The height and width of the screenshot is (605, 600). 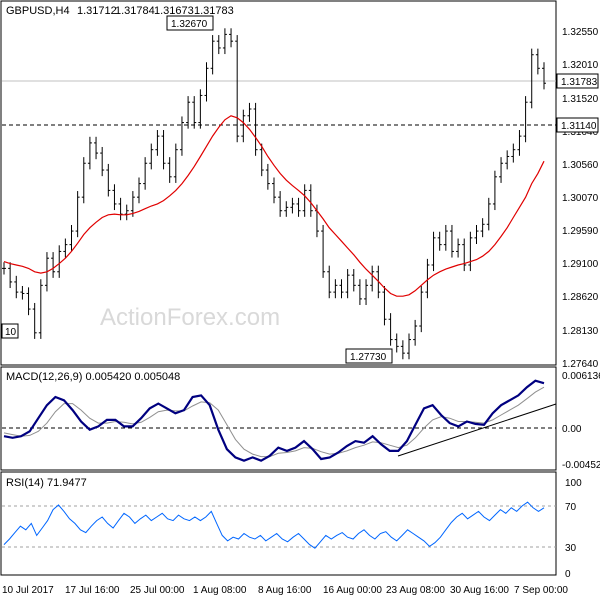 I want to click on current-price-label: 1.31783, so click(x=579, y=82).